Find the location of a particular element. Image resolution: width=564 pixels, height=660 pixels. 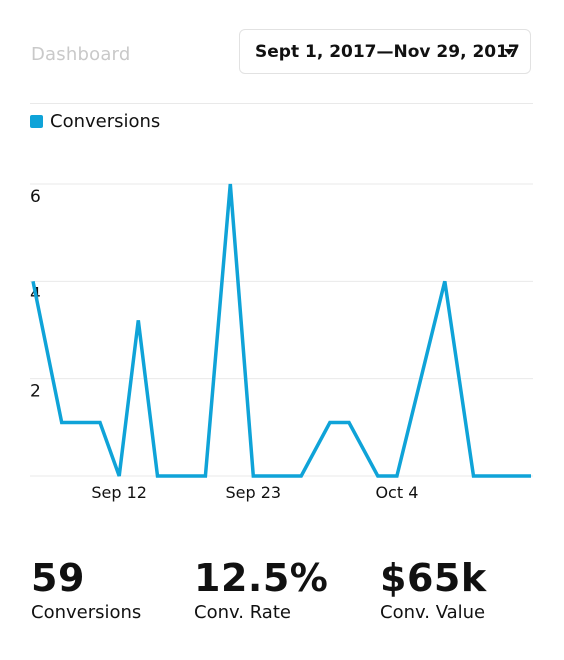

stat-label: Conversions is located at coordinates (86, 612).